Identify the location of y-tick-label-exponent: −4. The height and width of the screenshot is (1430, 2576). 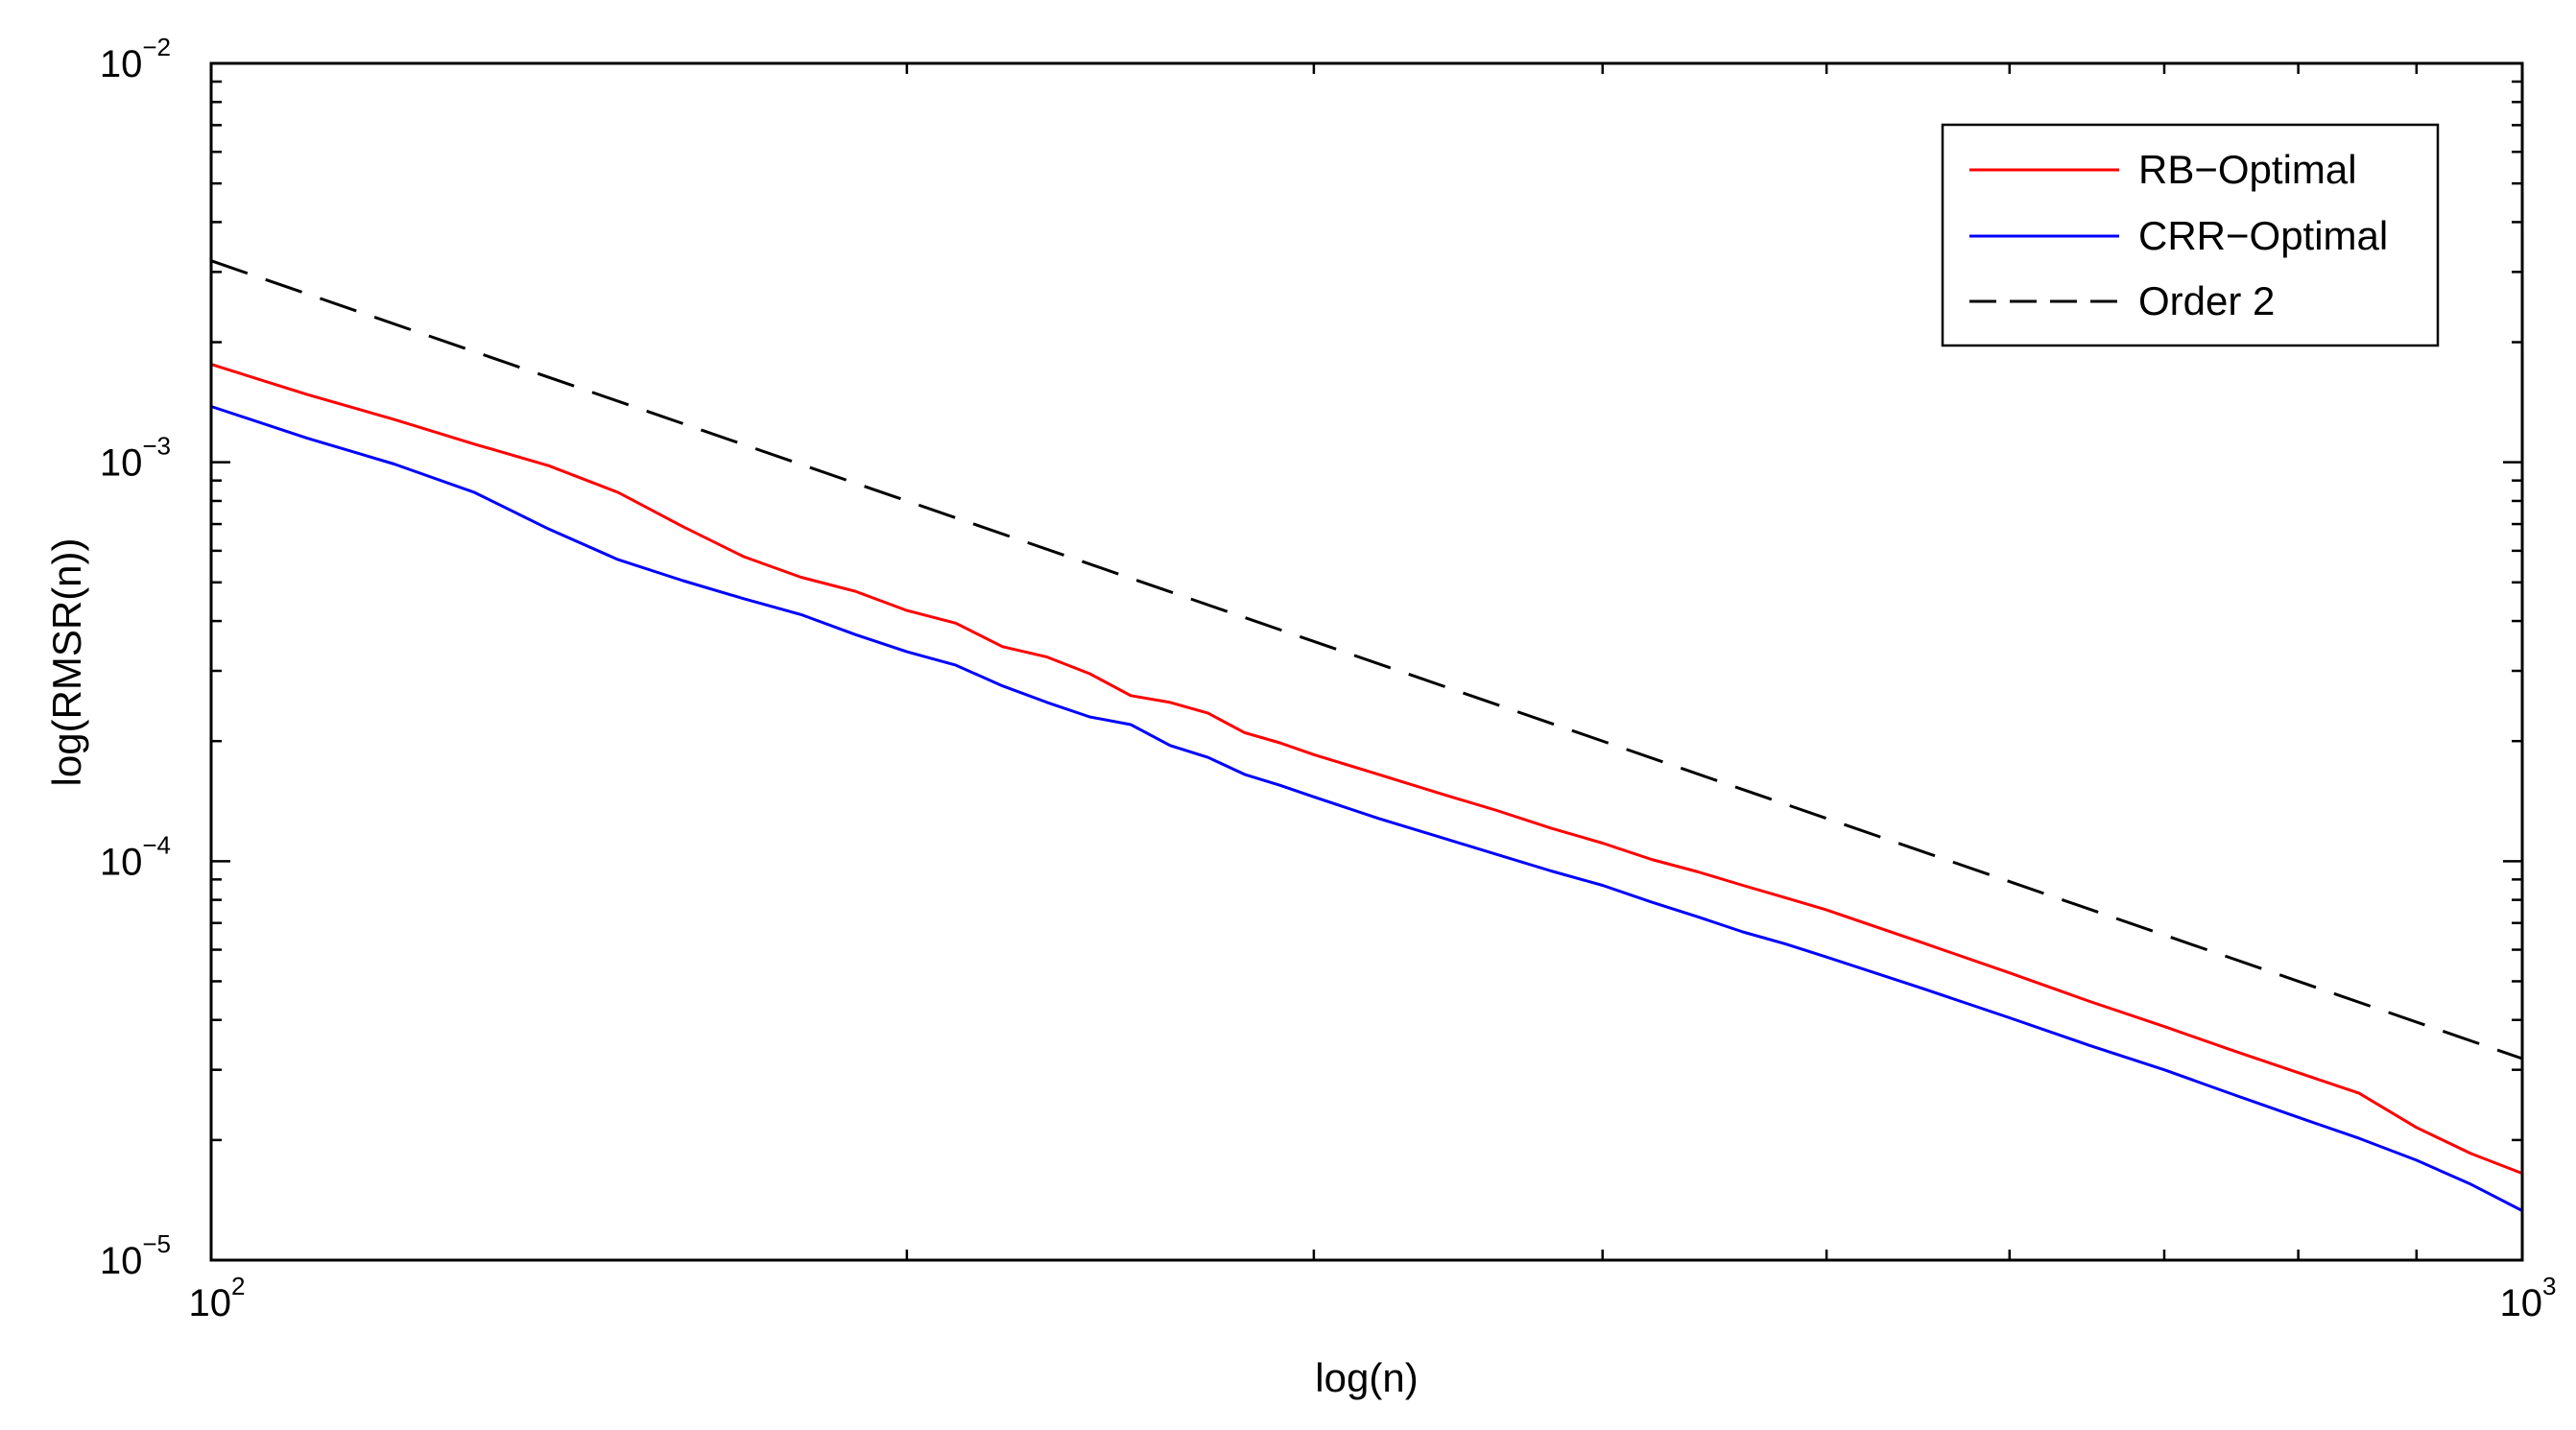
(156, 844).